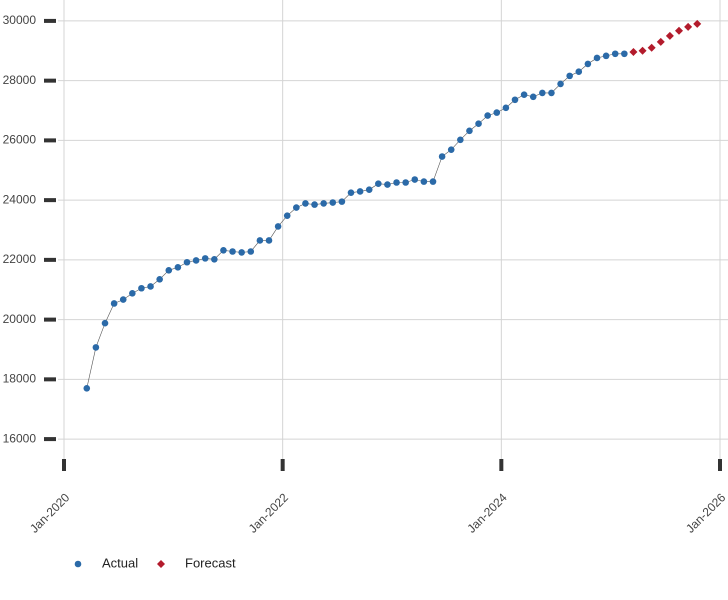 This screenshot has height=600, width=728. Describe the element at coordinates (20, 259) in the screenshot. I see `y-tick-label: 22000` at that location.